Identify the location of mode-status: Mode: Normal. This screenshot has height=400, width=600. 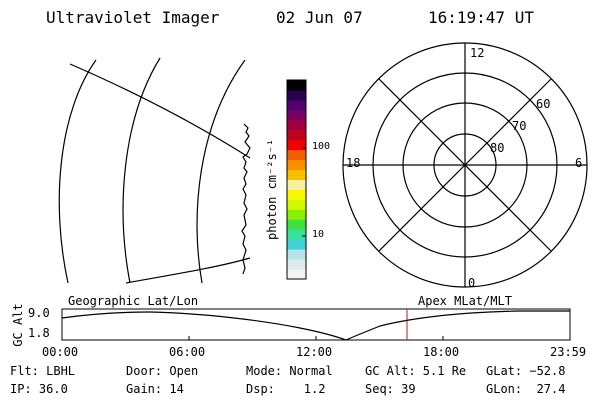
(289, 371).